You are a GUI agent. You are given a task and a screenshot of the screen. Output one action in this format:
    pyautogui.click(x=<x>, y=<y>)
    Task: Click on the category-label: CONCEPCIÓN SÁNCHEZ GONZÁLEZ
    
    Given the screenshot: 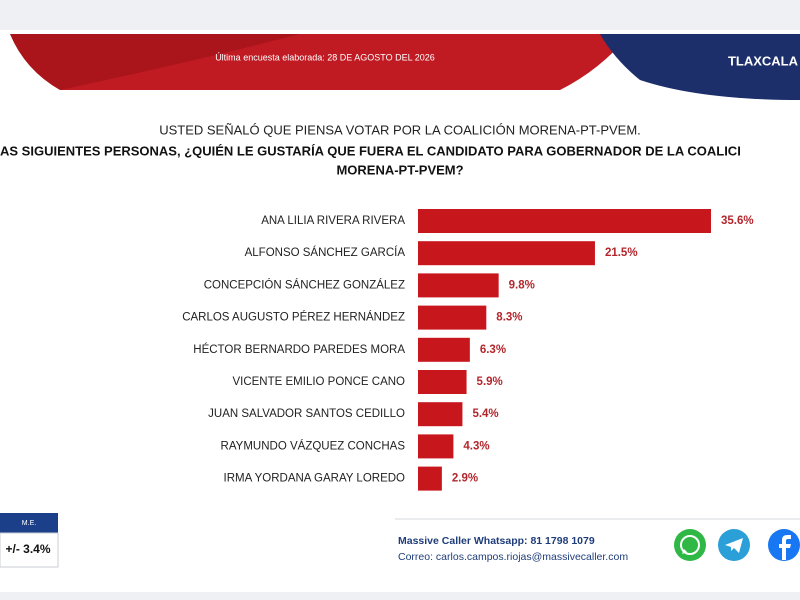 What is the action you would take?
    pyautogui.click(x=304, y=284)
    